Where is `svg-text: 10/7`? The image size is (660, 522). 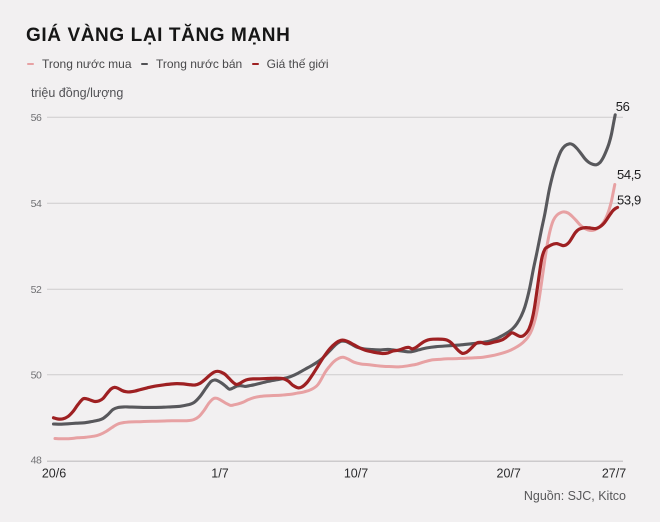 svg-text: 10/7 is located at coordinates (356, 473).